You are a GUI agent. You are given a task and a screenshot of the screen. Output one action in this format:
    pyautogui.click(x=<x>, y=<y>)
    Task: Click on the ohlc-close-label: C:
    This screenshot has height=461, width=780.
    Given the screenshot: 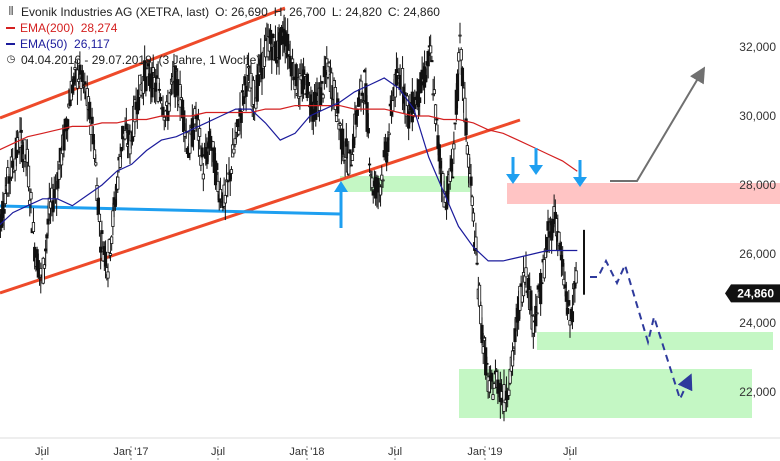 What is the action you would take?
    pyautogui.click(x=393, y=12)
    